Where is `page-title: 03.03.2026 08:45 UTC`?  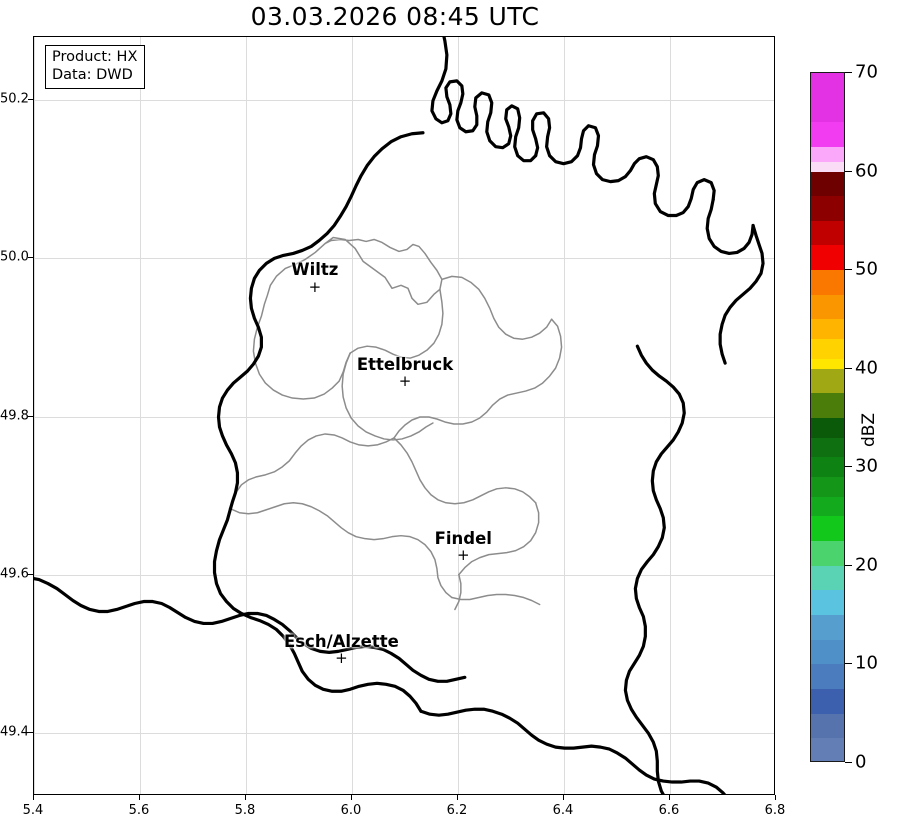
page-title: 03.03.2026 08:45 UTC is located at coordinates (395, 16).